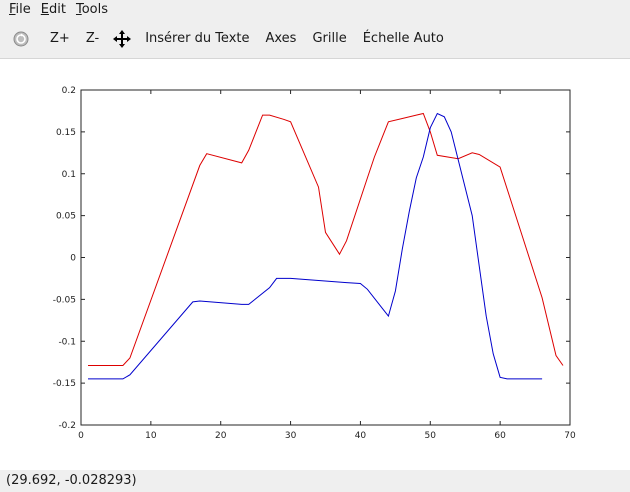  What do you see at coordinates (329, 38) in the screenshot?
I see `grid-button: Grille` at bounding box center [329, 38].